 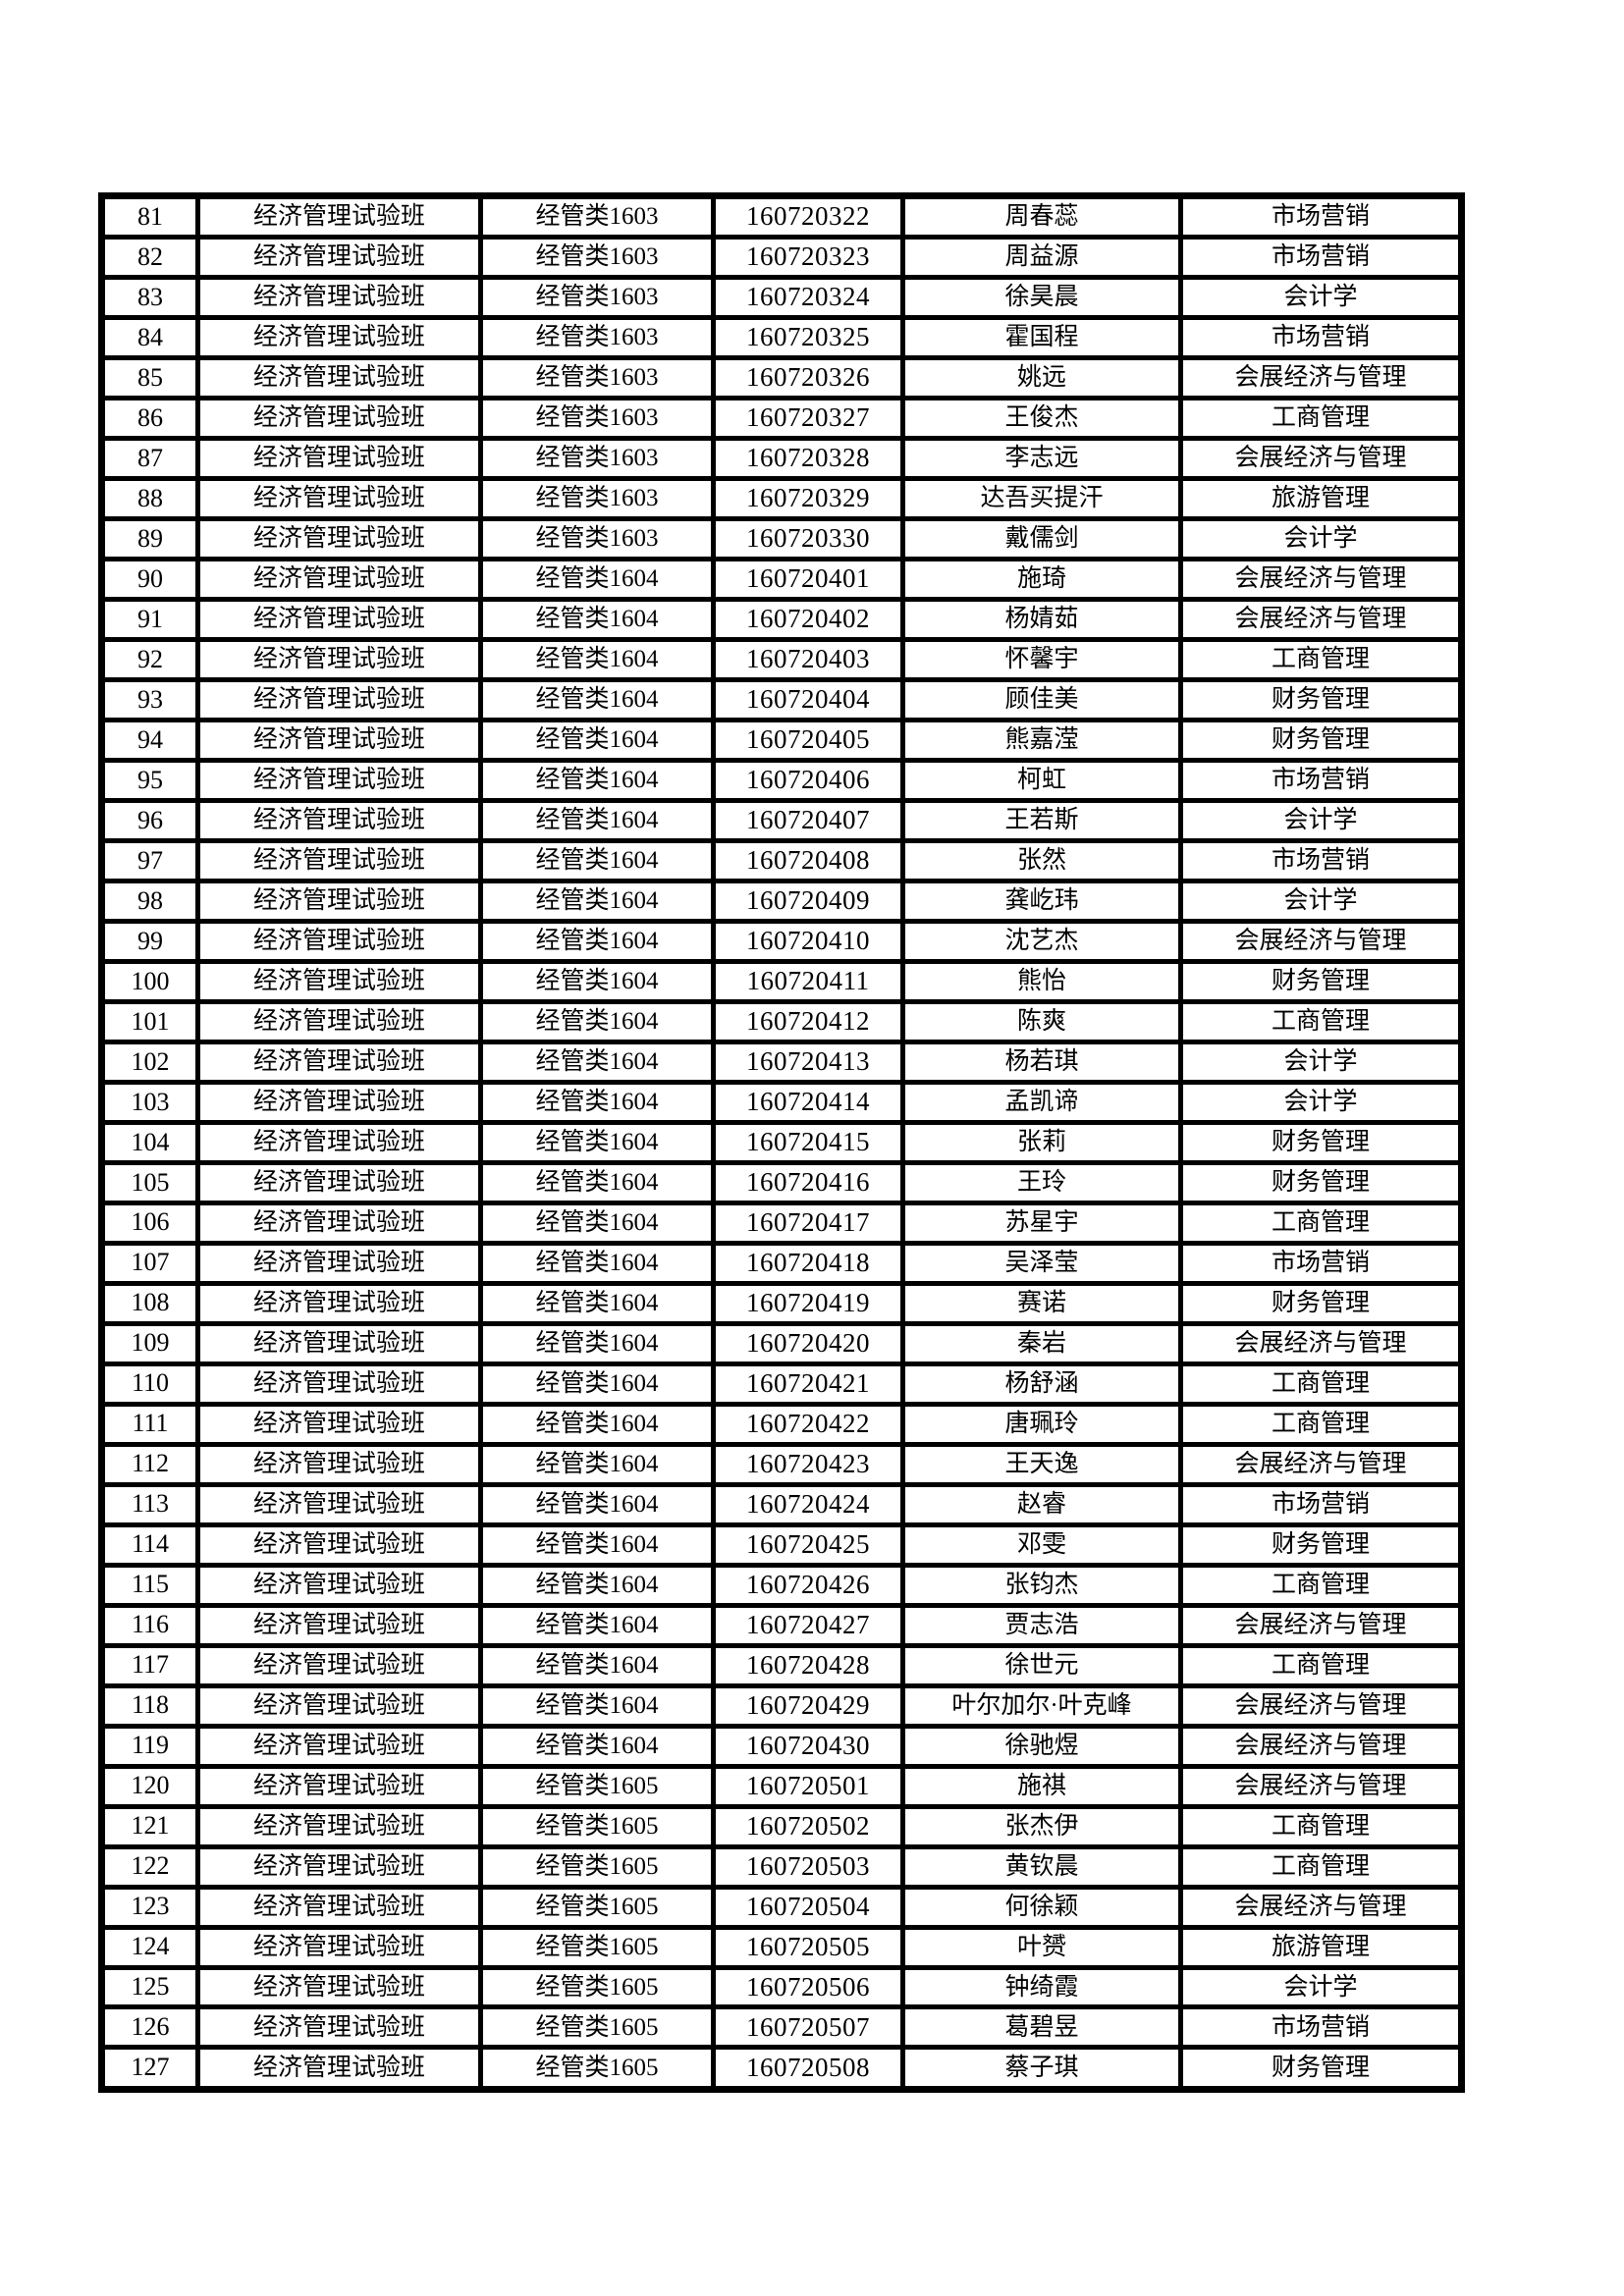 I want to click on cell-row-index-number: 116, so click(x=149, y=1625).